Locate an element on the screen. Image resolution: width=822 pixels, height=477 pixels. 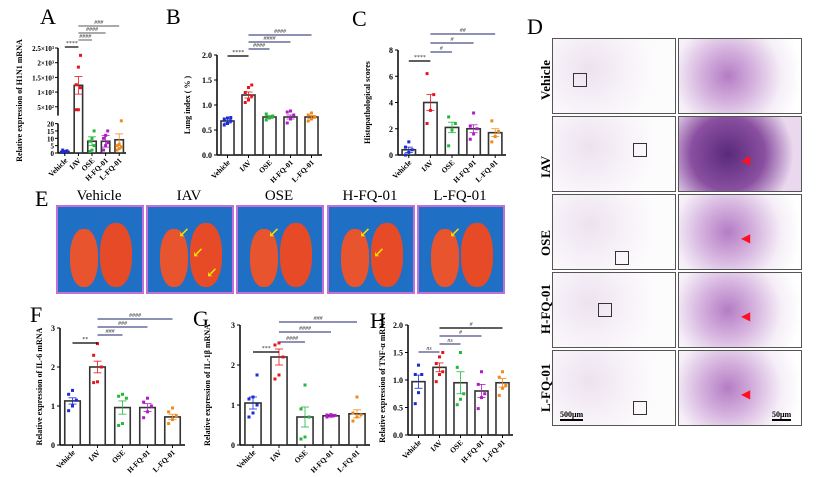
y-tick-label: 5 is located at coordinates (53, 147).